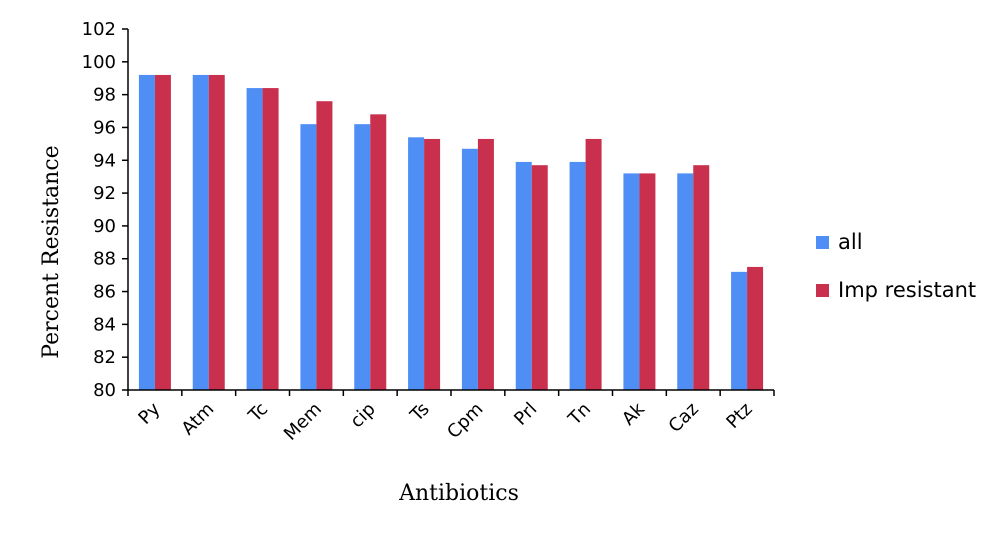 Image resolution: width=1000 pixels, height=540 pixels. Describe the element at coordinates (579, 414) in the screenshot. I see `x-tick-label: Tn` at that location.